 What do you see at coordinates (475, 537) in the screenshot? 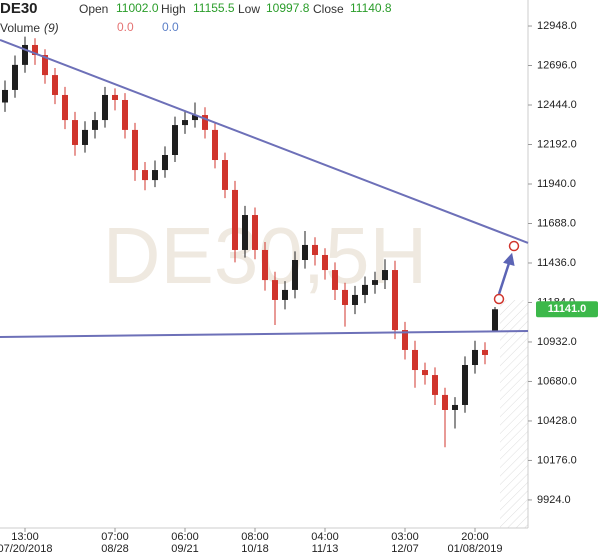
I see `x-tick-time: 20:00` at bounding box center [475, 537].